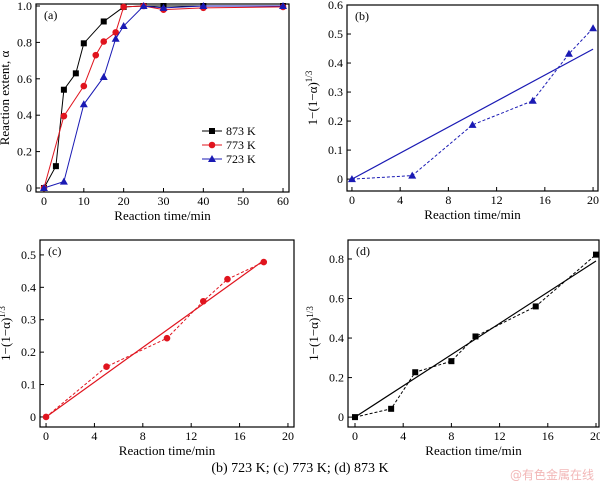 This screenshot has width=600, height=485. What do you see at coordinates (241, 145) in the screenshot?
I see `legend-label: 773 K` at bounding box center [241, 145].